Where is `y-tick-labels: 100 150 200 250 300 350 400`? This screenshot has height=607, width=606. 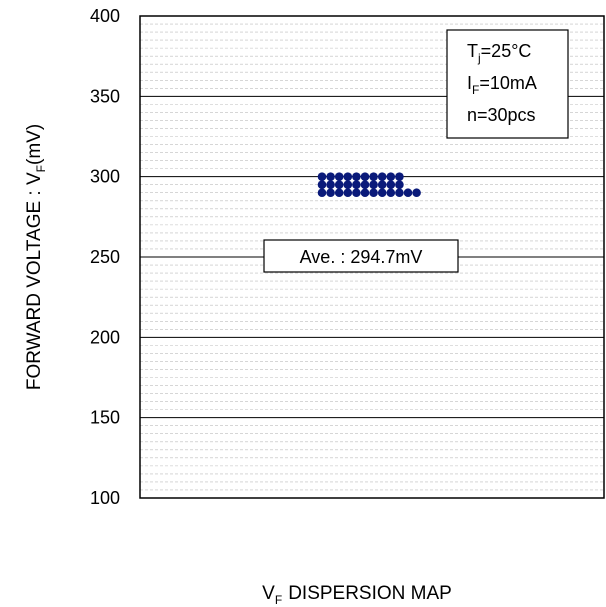
y-tick-labels: 100 150 200 250 300 350 400 is located at coordinates (105, 257).